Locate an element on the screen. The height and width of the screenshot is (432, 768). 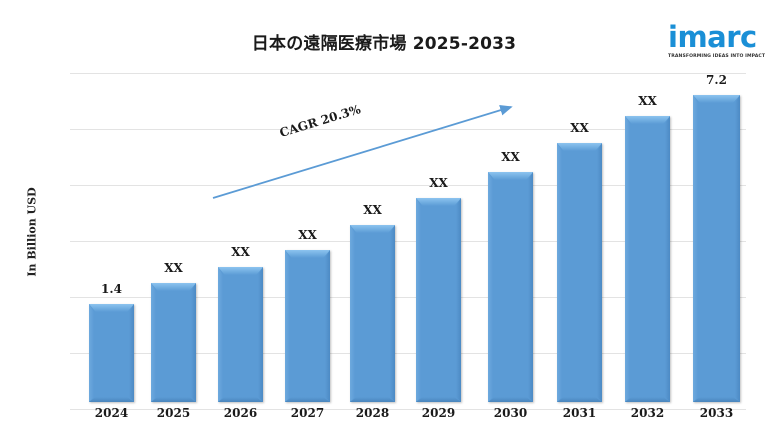
bar-2024 is located at coordinates (111, 353).